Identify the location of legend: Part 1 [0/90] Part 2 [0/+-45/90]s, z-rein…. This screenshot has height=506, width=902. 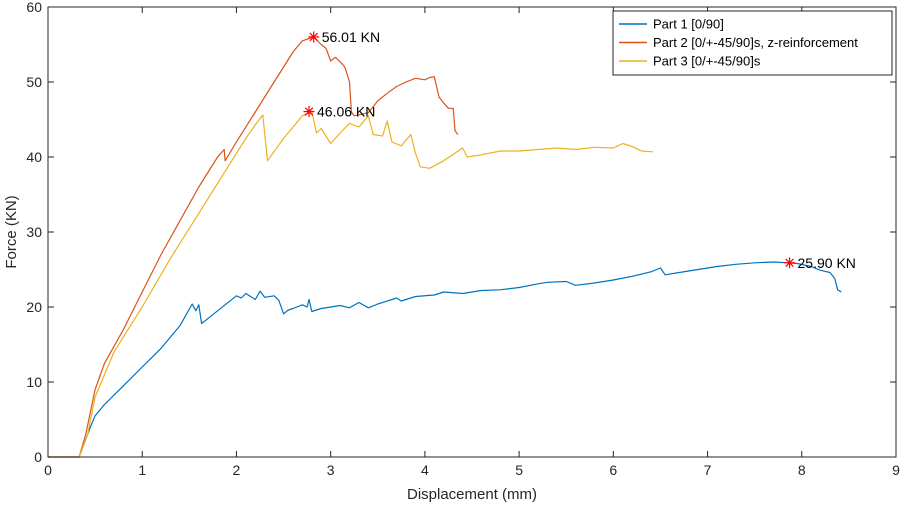
(752, 43).